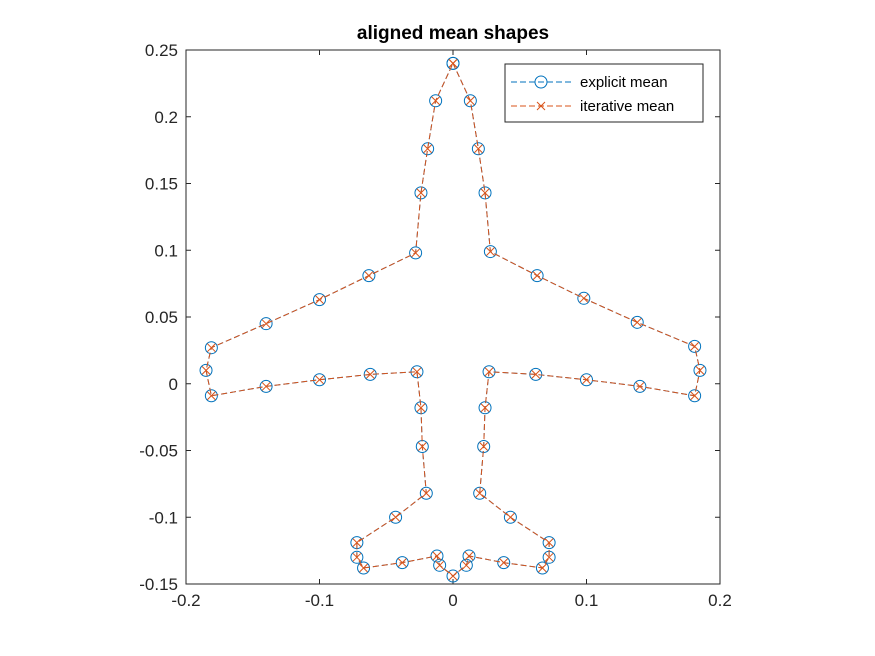 The height and width of the screenshot is (656, 875). What do you see at coordinates (166, 117) in the screenshot?
I see `y-tick-label: 0.2` at bounding box center [166, 117].